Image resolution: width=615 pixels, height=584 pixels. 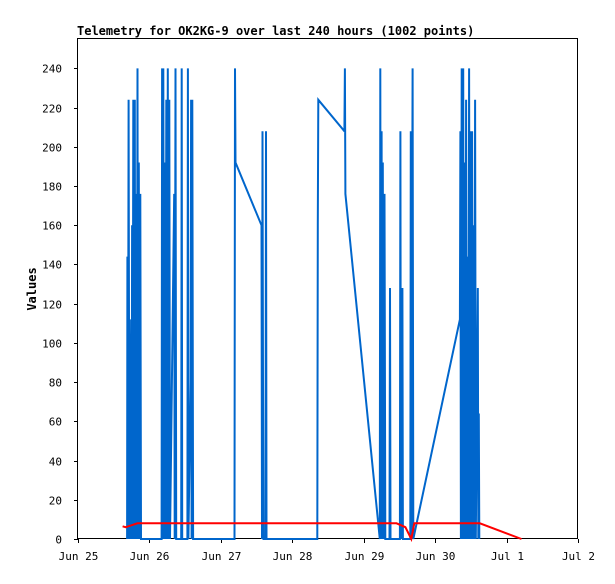 I want to click on x-tick-label: Jun 27, so click(x=222, y=556).